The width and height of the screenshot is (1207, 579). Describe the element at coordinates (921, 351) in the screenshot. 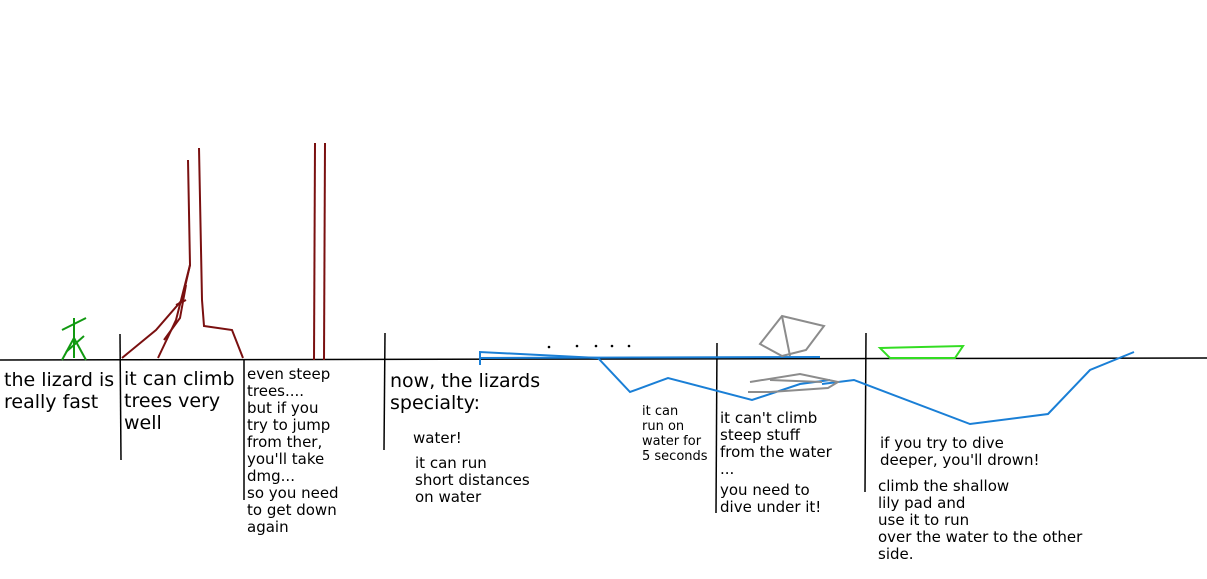

I see `lily-pad-icon` at that location.